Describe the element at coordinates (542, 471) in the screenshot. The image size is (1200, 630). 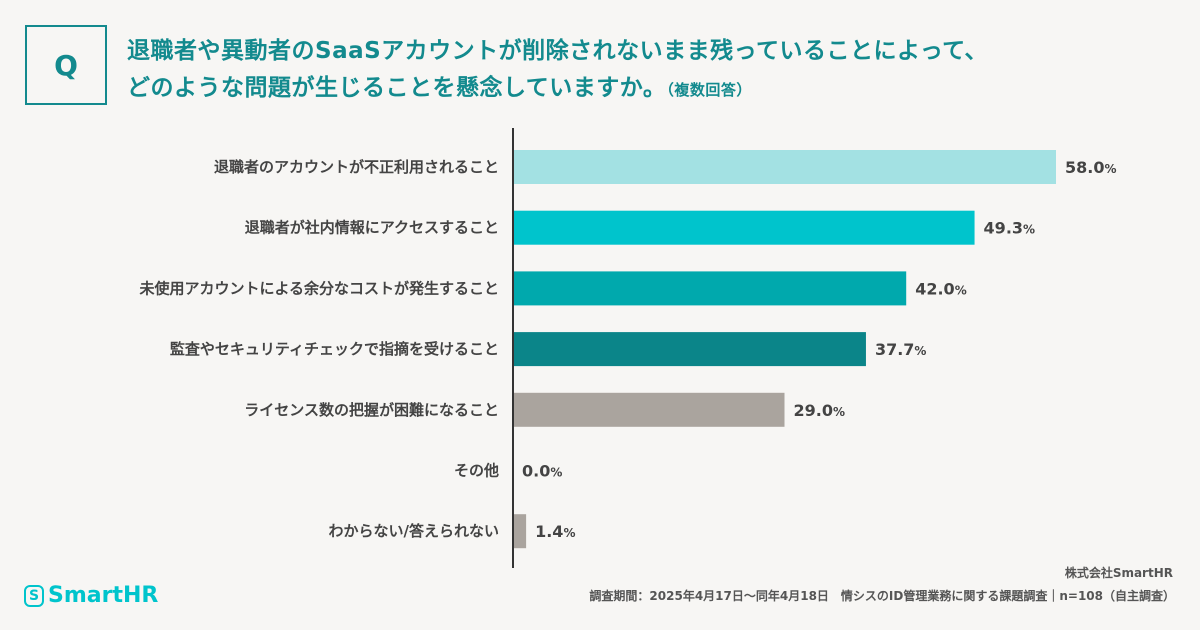
I see `value-label: 0.0%` at that location.